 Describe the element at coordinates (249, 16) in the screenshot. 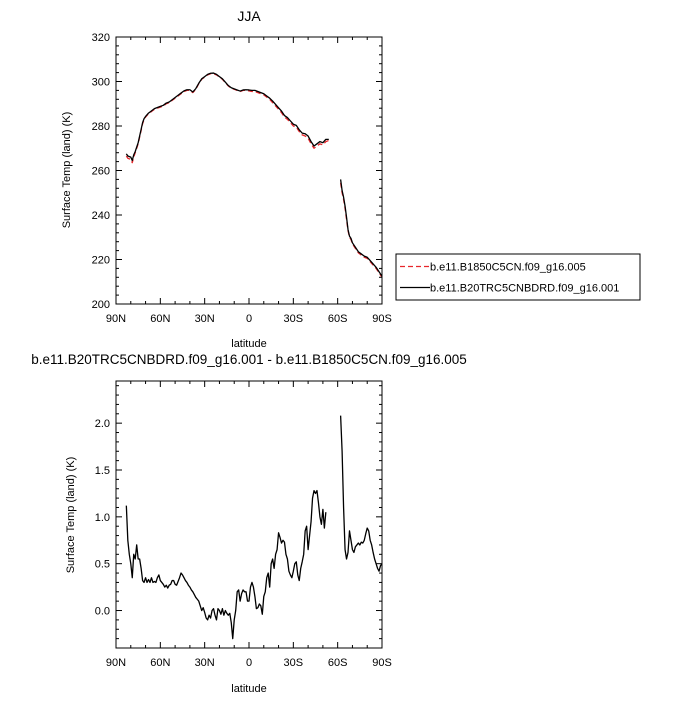

I see `top-chart-title: JJA` at that location.